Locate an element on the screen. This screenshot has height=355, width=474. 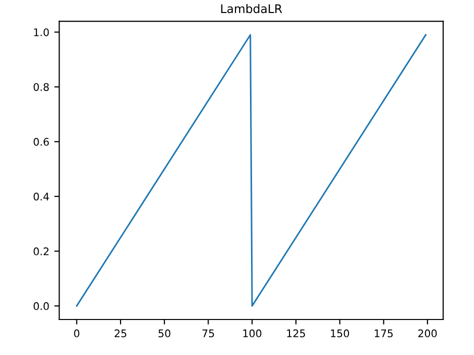
x-tick-label: 25 is located at coordinates (120, 333).